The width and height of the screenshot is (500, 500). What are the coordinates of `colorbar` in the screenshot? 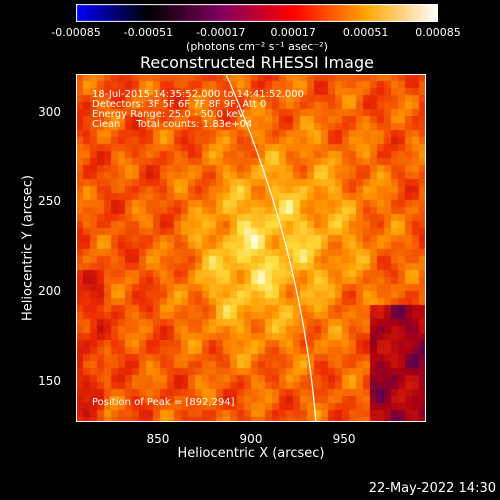 It's located at (257, 13).